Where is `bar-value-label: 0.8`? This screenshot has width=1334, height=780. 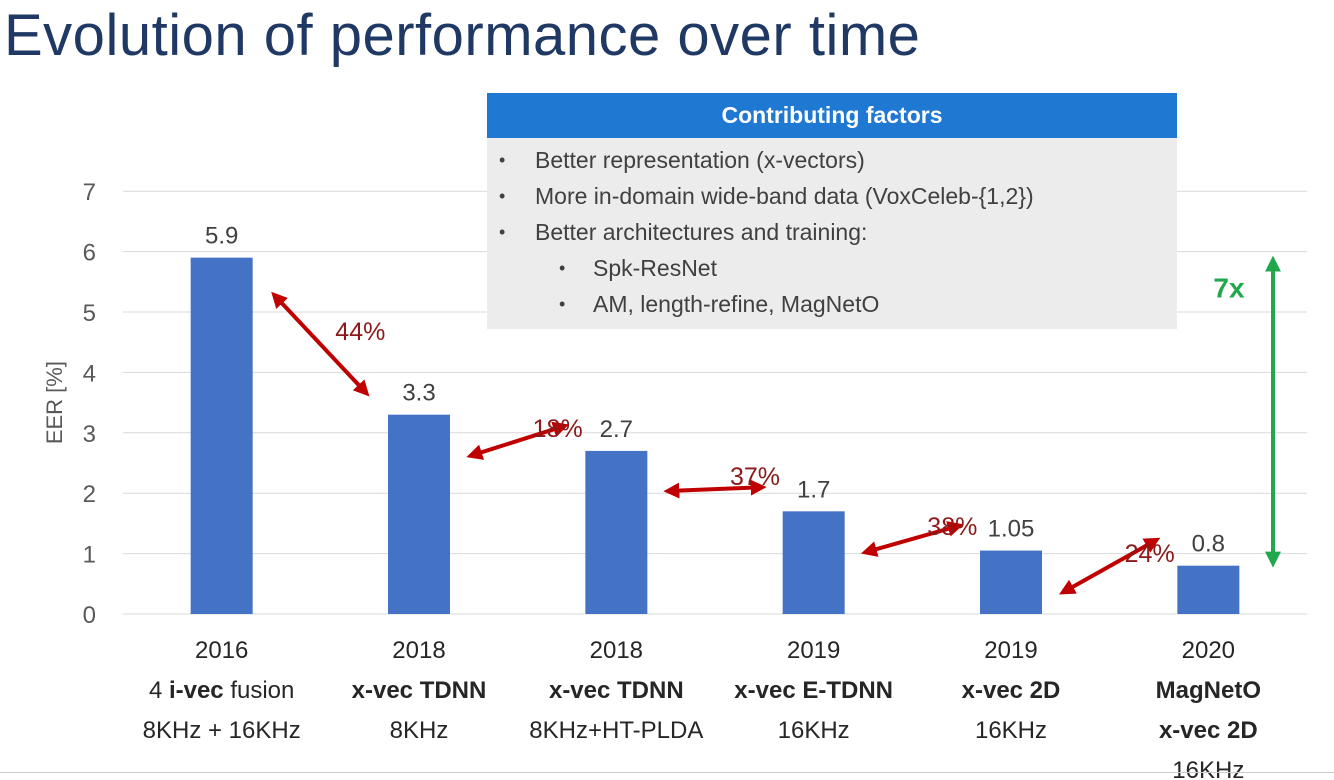 bar-value-label: 0.8 is located at coordinates (1208, 544).